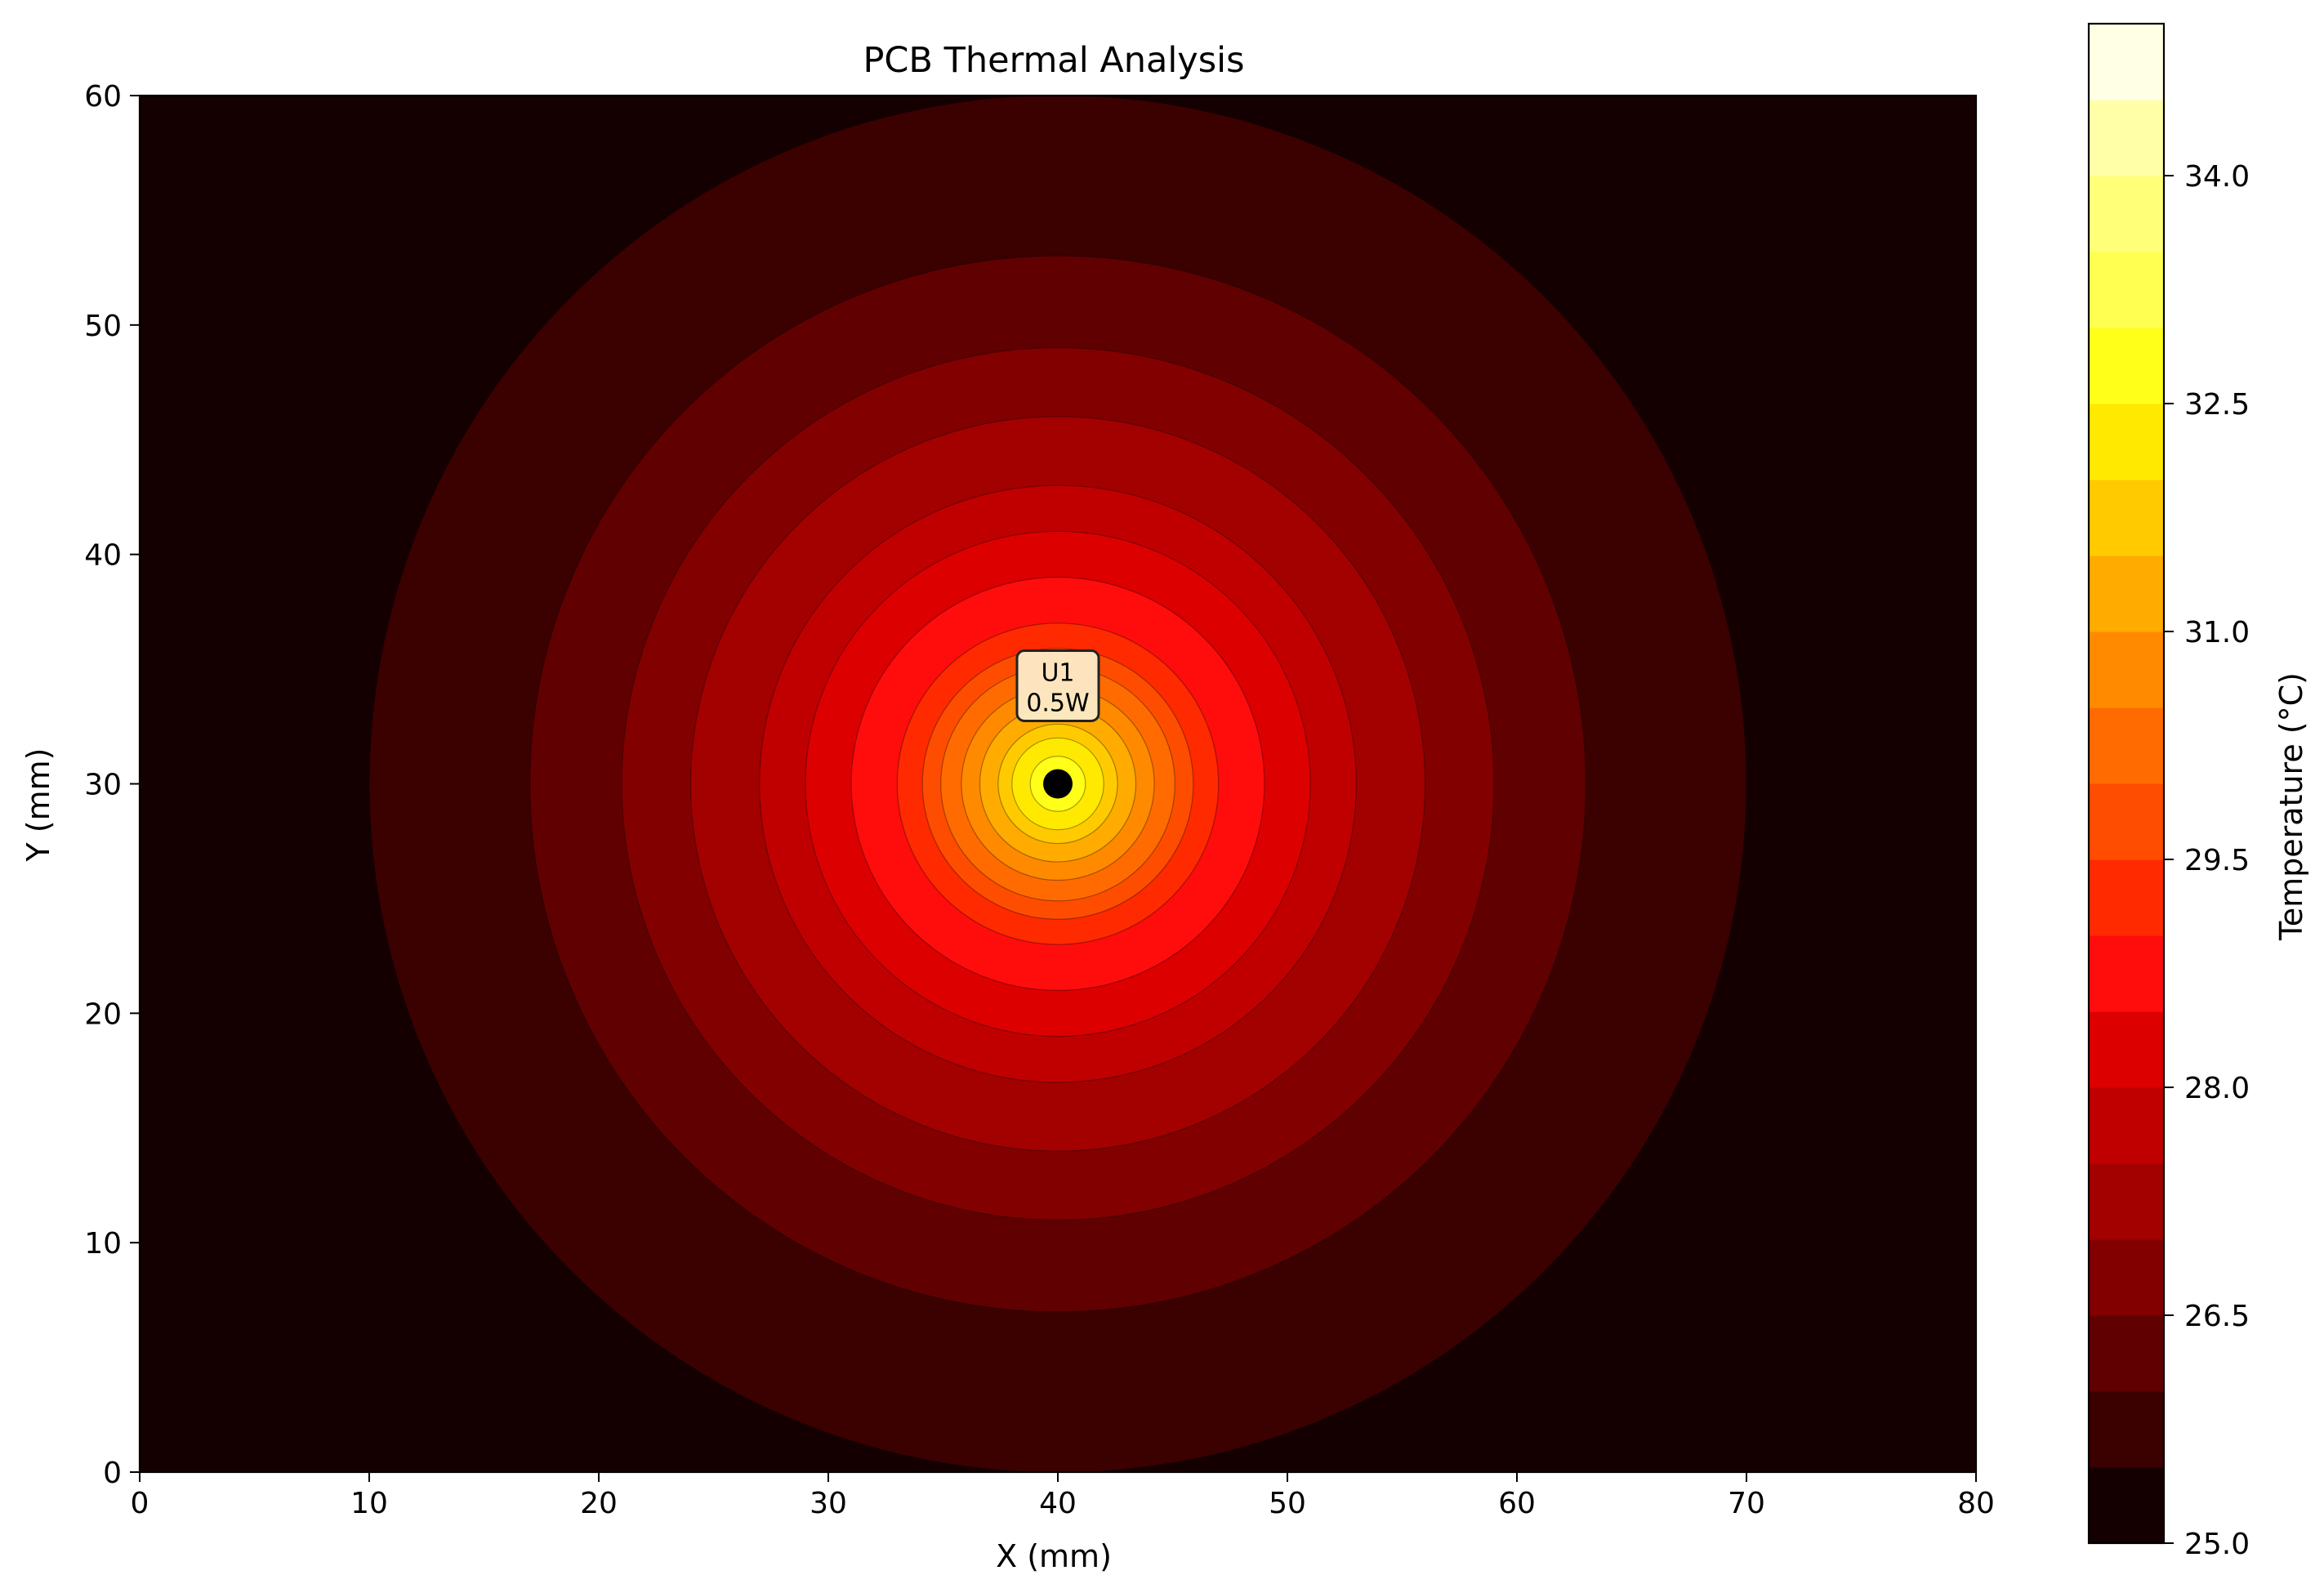 This screenshot has height=1593, width=2324. Describe the element at coordinates (112, 1473) in the screenshot. I see `y-tick-label: 0` at that location.